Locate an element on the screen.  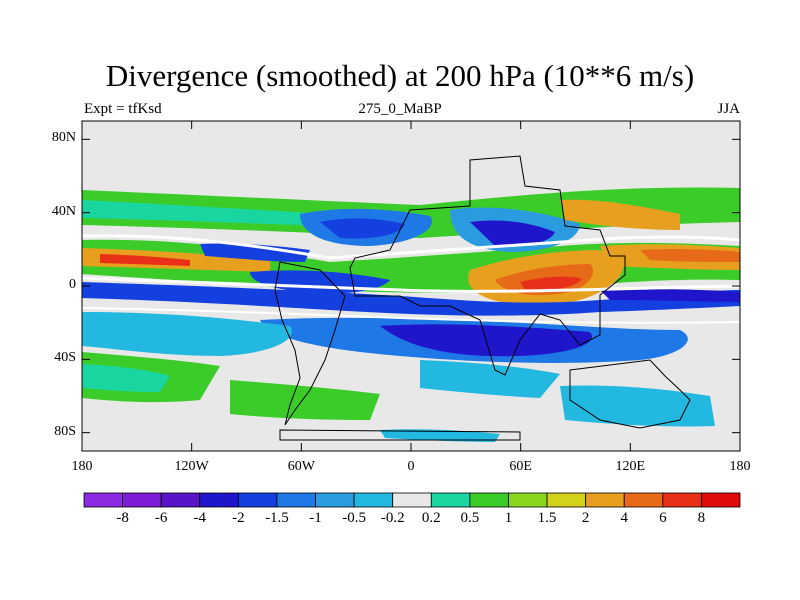
run-label: 275_0_MaBP is located at coordinates (400, 109).